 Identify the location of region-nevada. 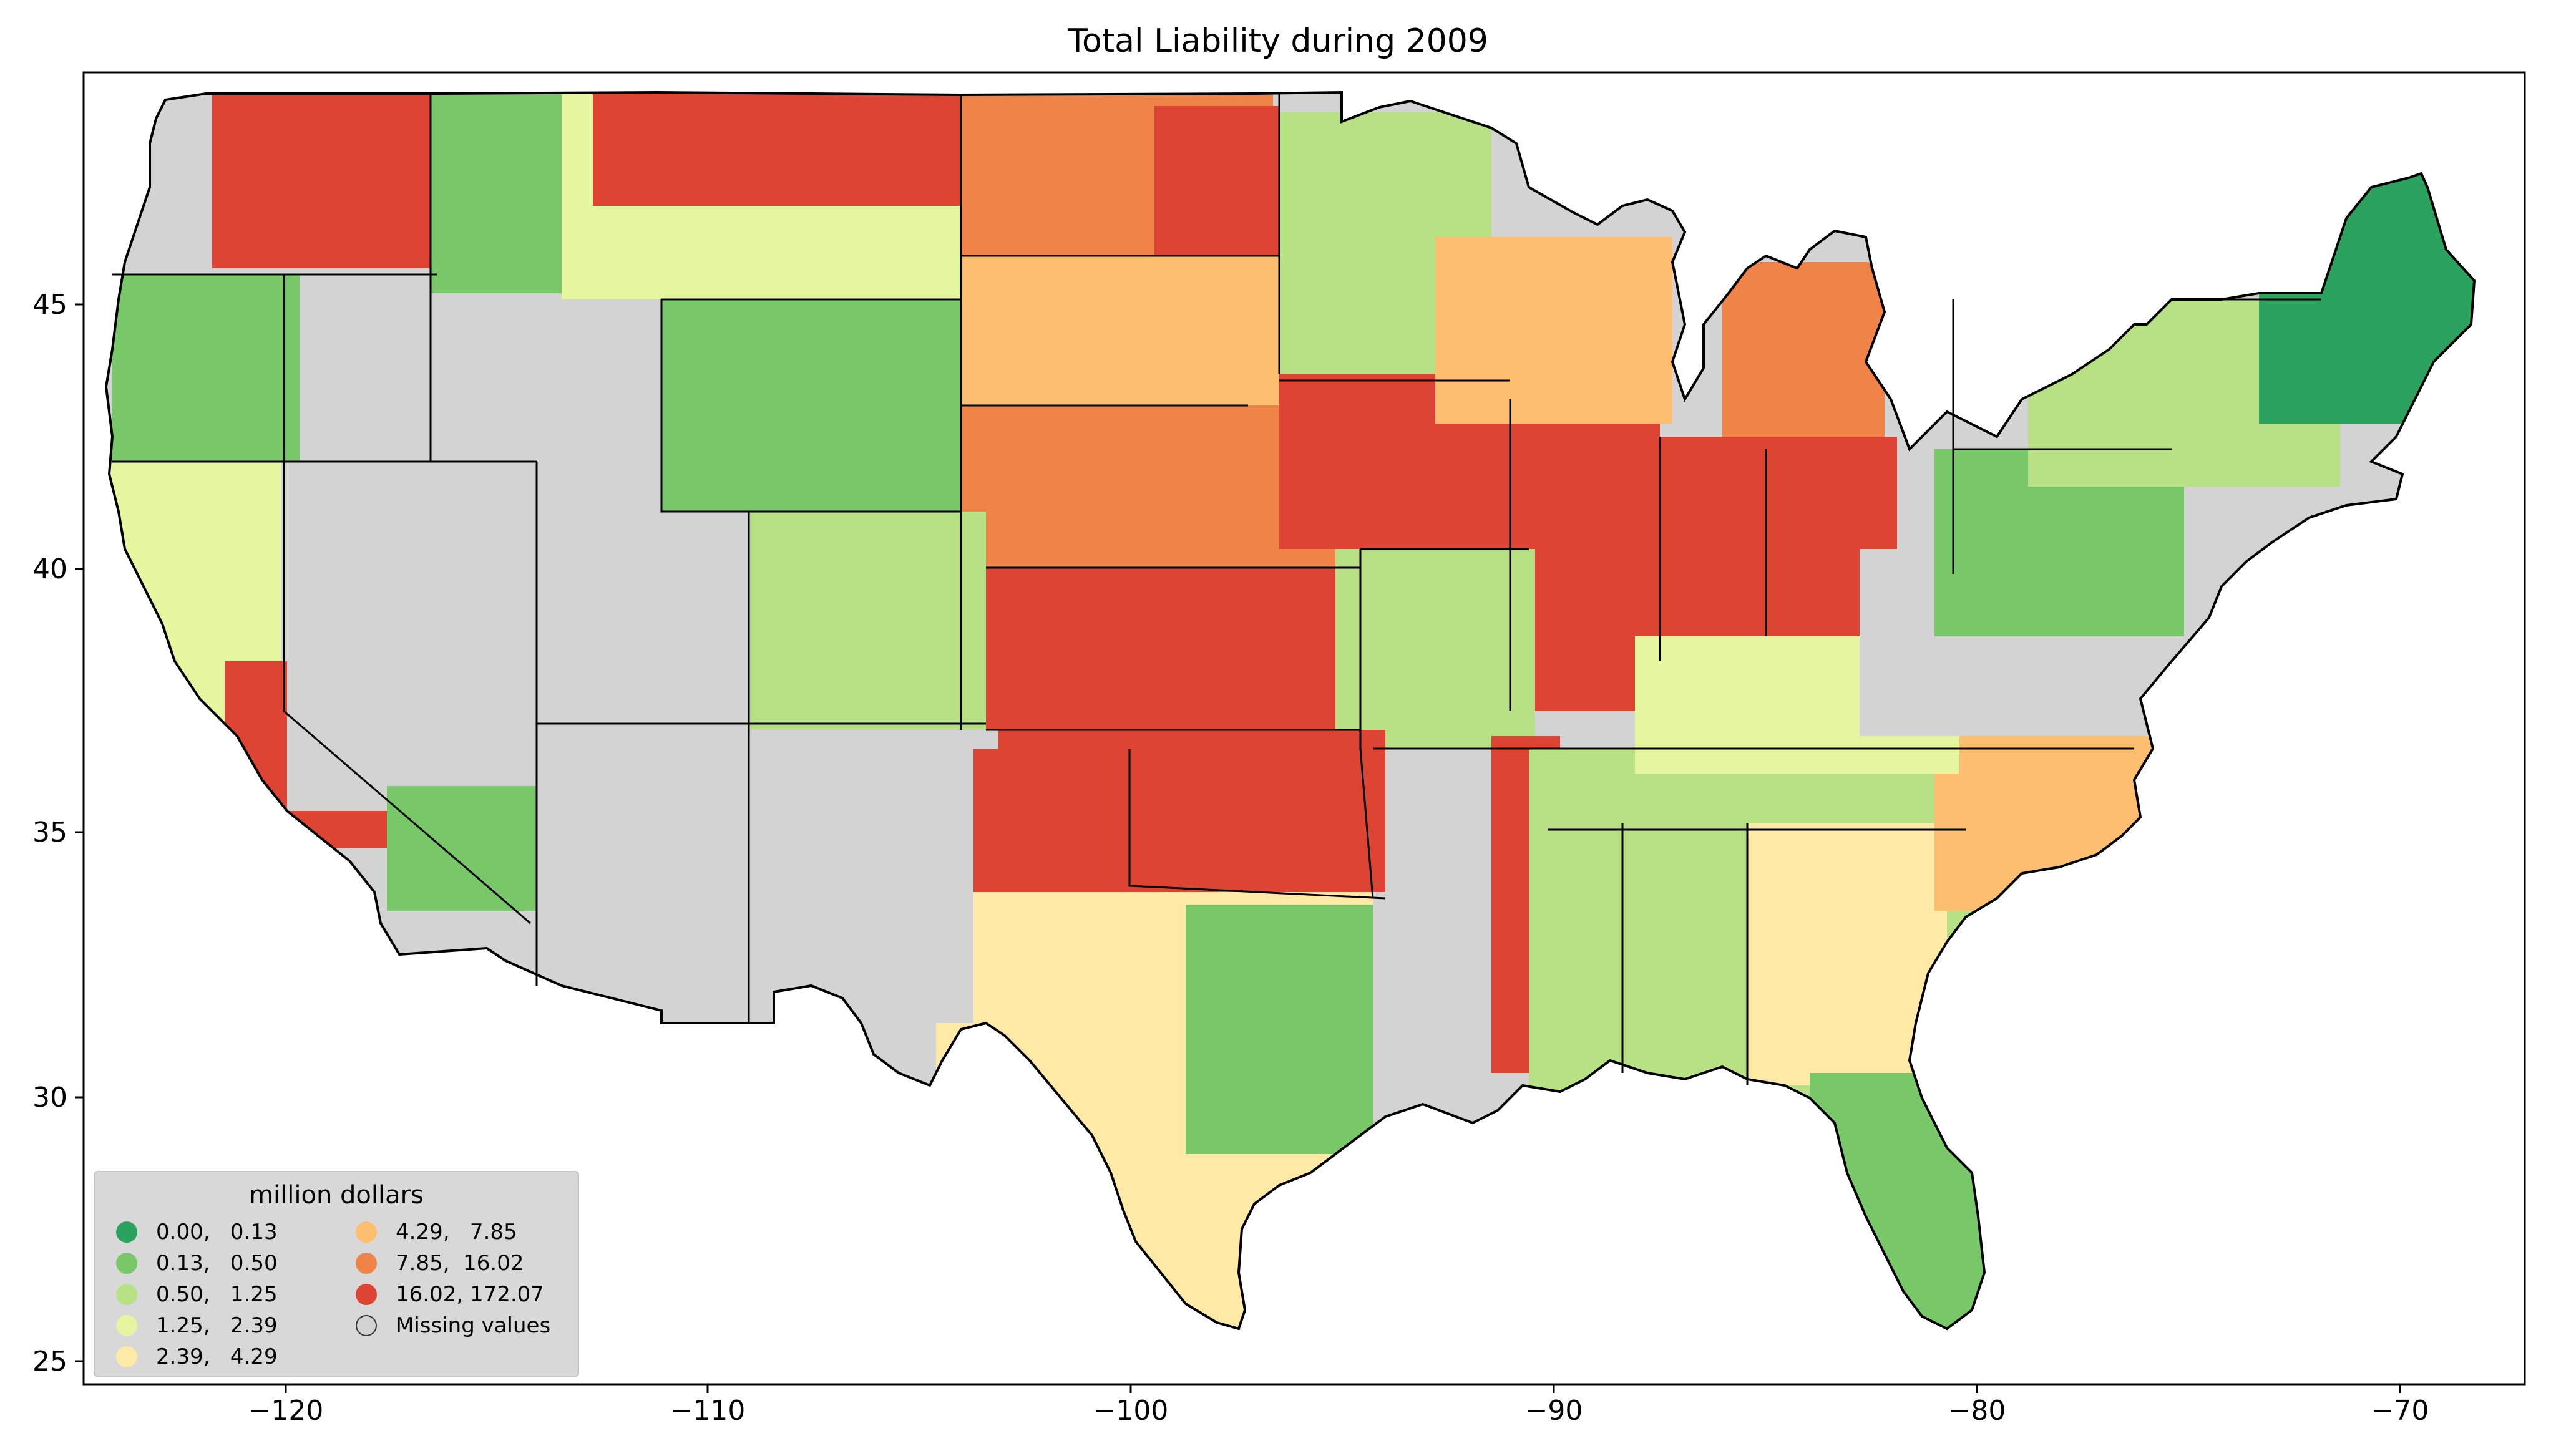
(412, 637).